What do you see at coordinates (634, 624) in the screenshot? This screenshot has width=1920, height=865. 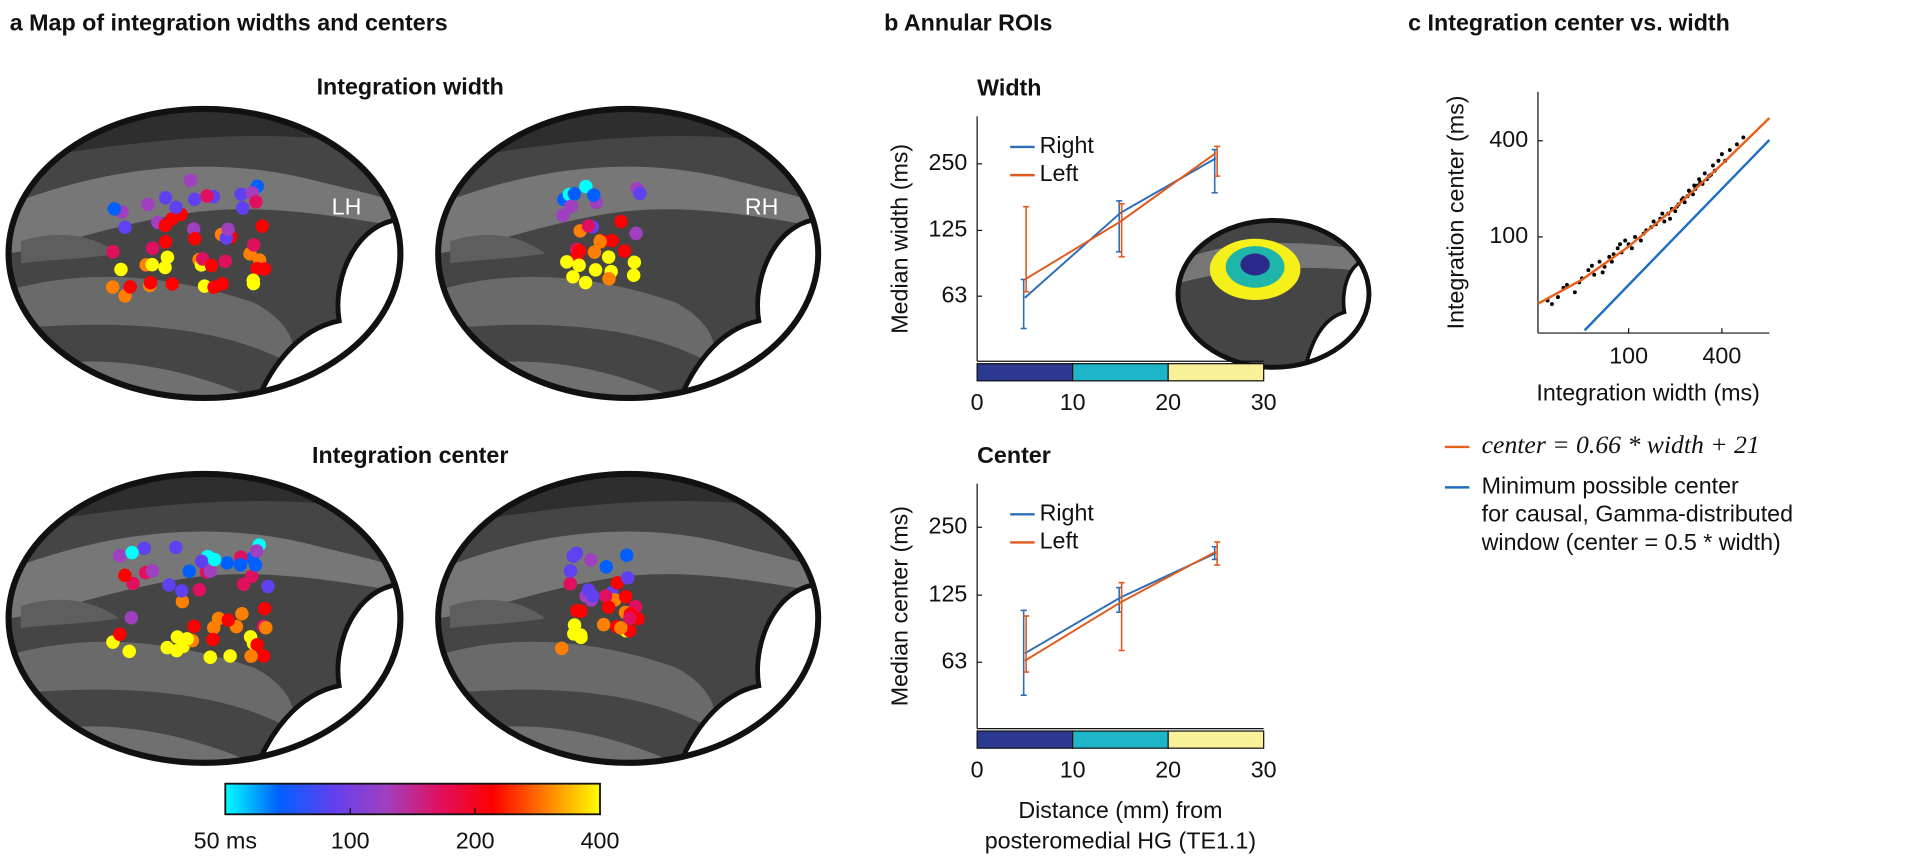 I see `brain-surface` at bounding box center [634, 624].